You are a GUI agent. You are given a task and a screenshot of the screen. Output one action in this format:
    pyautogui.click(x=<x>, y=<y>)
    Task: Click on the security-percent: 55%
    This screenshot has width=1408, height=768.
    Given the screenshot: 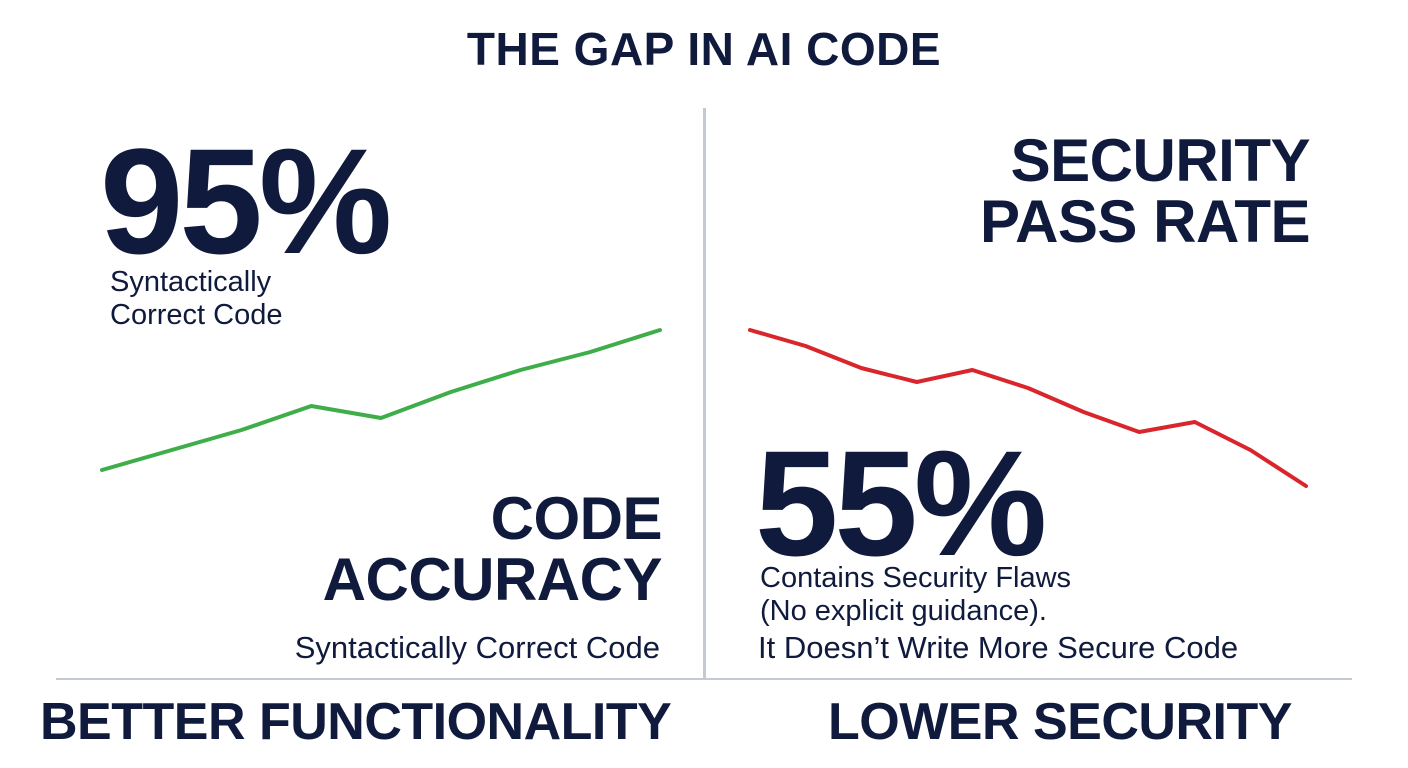 What is the action you would take?
    pyautogui.click(x=901, y=503)
    